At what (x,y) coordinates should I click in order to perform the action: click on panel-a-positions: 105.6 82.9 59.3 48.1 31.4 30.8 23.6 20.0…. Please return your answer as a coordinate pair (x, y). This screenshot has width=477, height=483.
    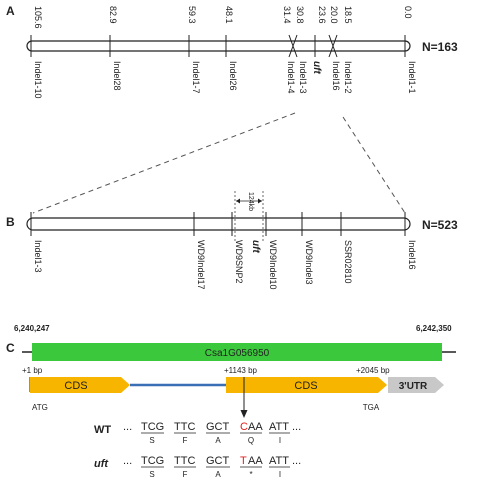
    Looking at the image, I should click on (223, 17).